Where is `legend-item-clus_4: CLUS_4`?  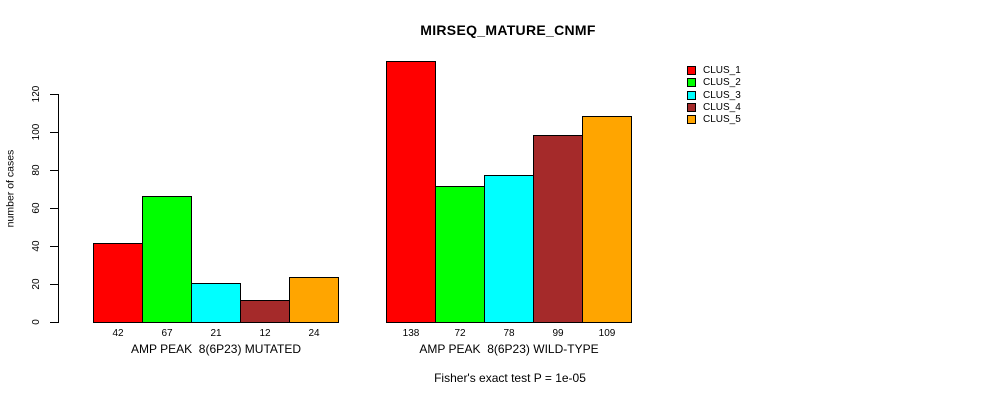 legend-item-clus_4: CLUS_4 is located at coordinates (747, 107).